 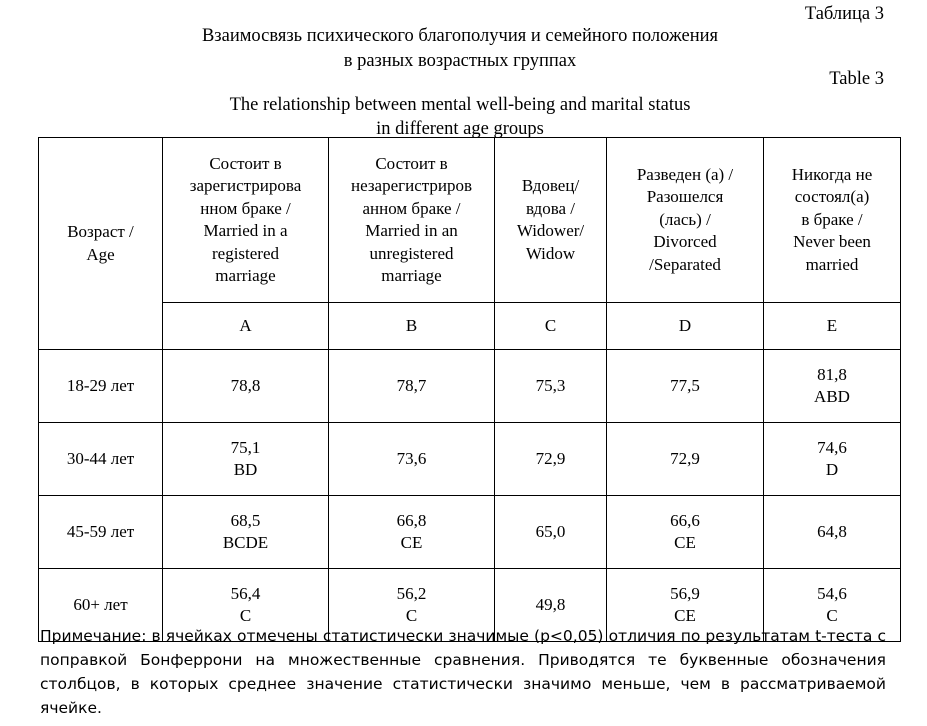 What do you see at coordinates (832, 396) in the screenshot?
I see `cell-significance-letters: ABD` at bounding box center [832, 396].